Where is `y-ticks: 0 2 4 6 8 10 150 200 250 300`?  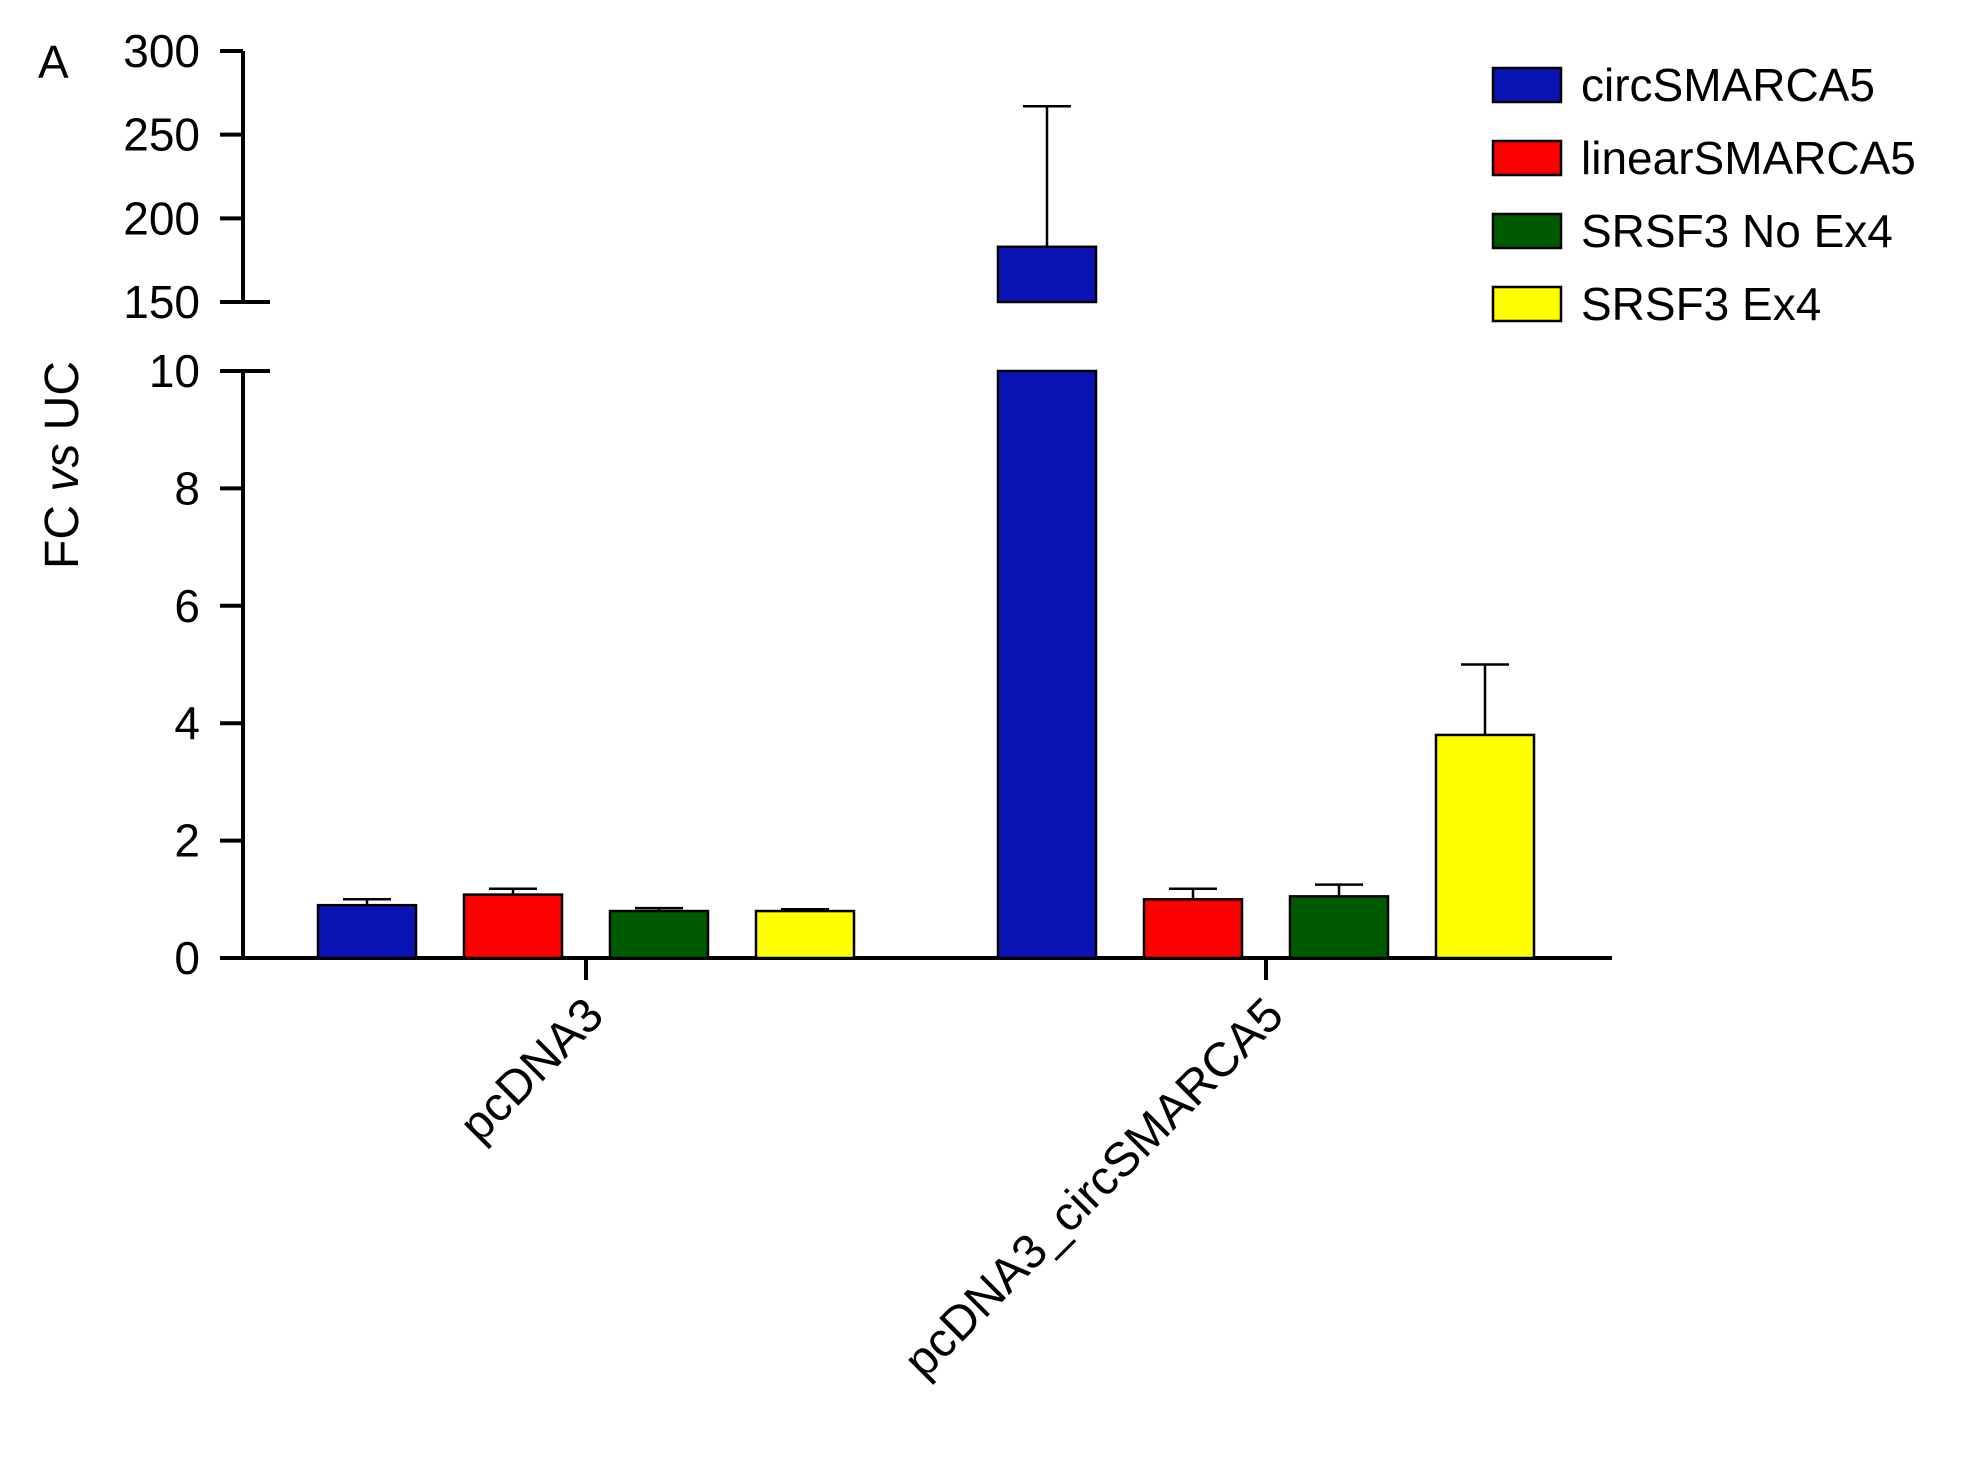
y-ticks: 0 2 4 6 8 10 150 200 250 300 is located at coordinates (196, 504).